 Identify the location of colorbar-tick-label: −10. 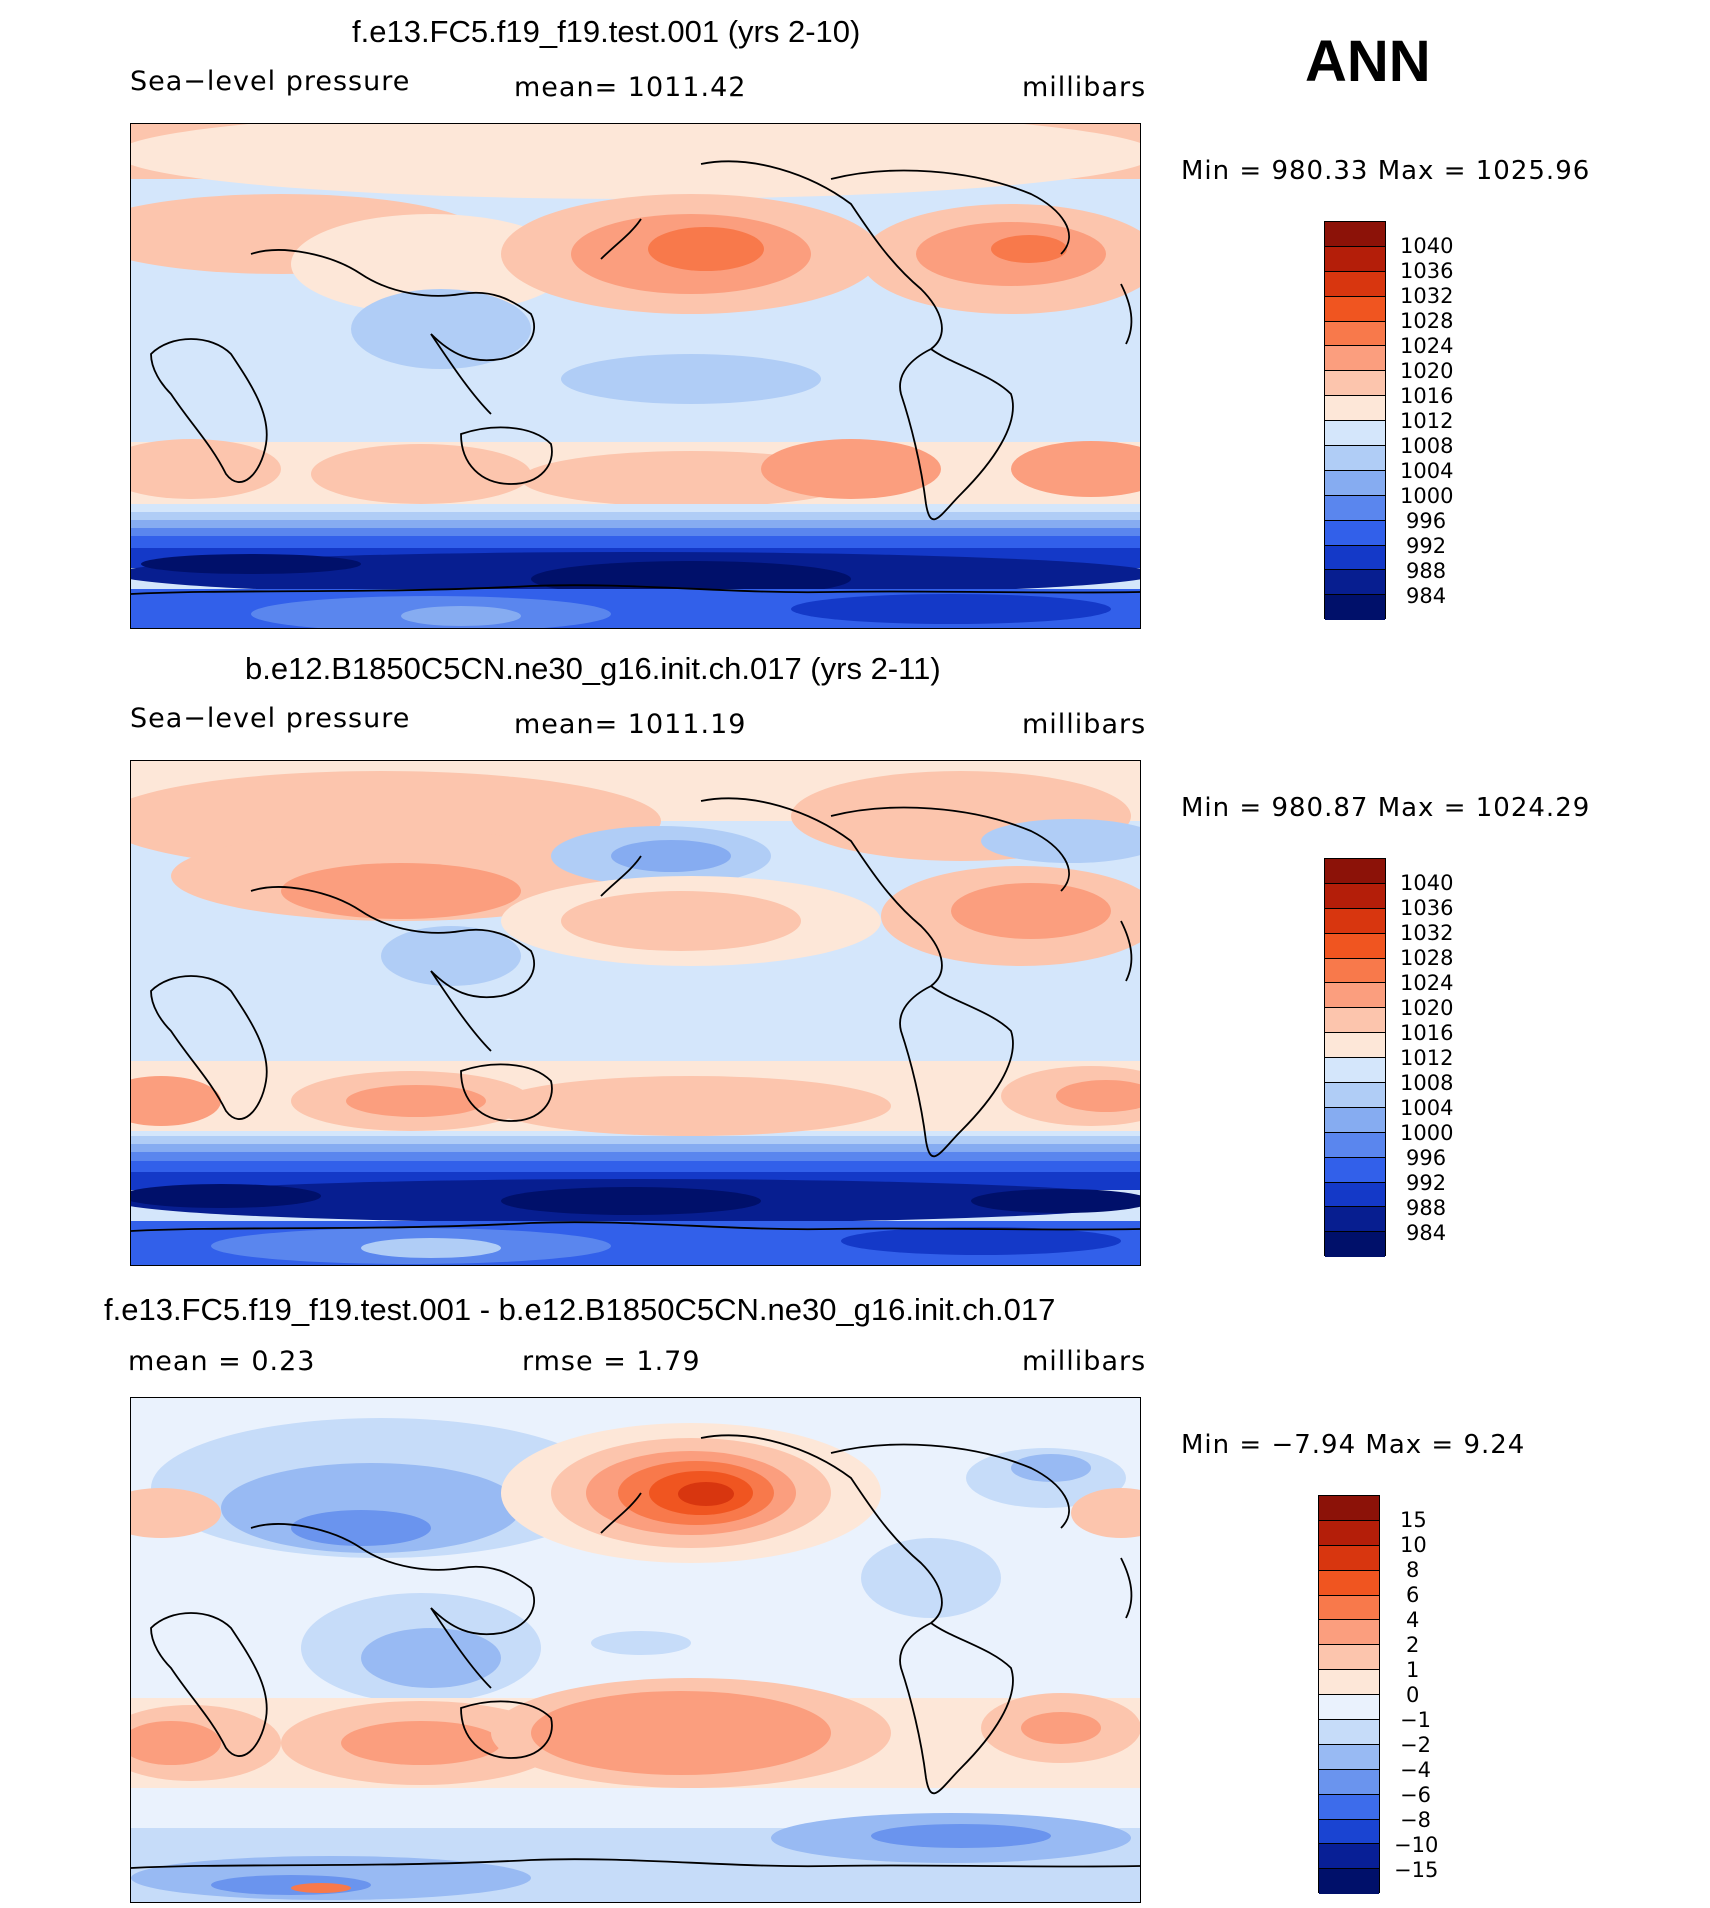
(1416, 1845).